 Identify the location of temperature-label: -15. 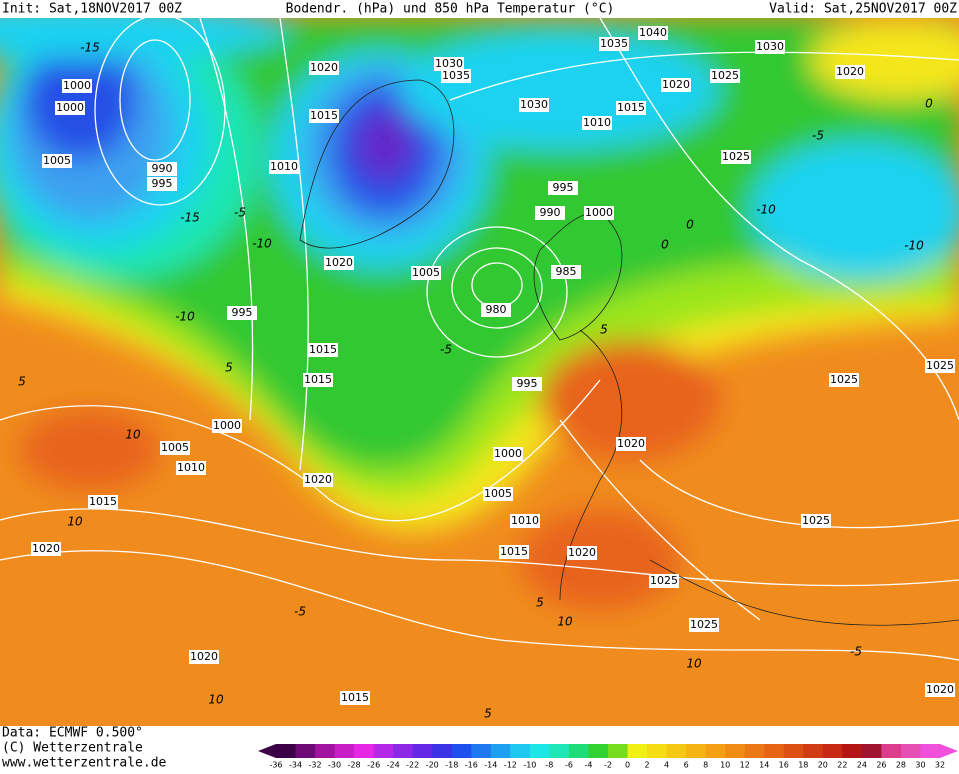
(90, 48).